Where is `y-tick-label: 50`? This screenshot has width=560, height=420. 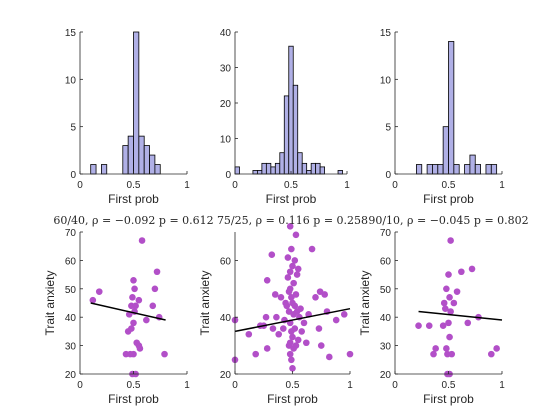
y-tick-label: 50 is located at coordinates (386, 290).